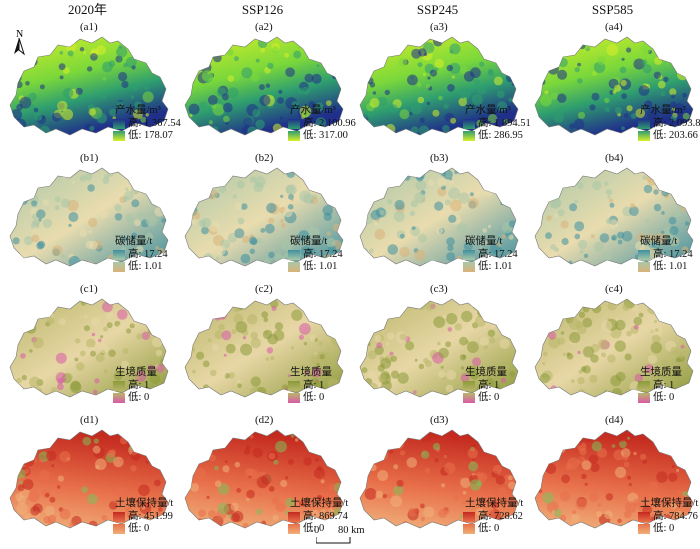  I want to click on map-panel-b1: (b1) 碳储量/t 高: 17.24 低: 1.01, so click(87, 213).